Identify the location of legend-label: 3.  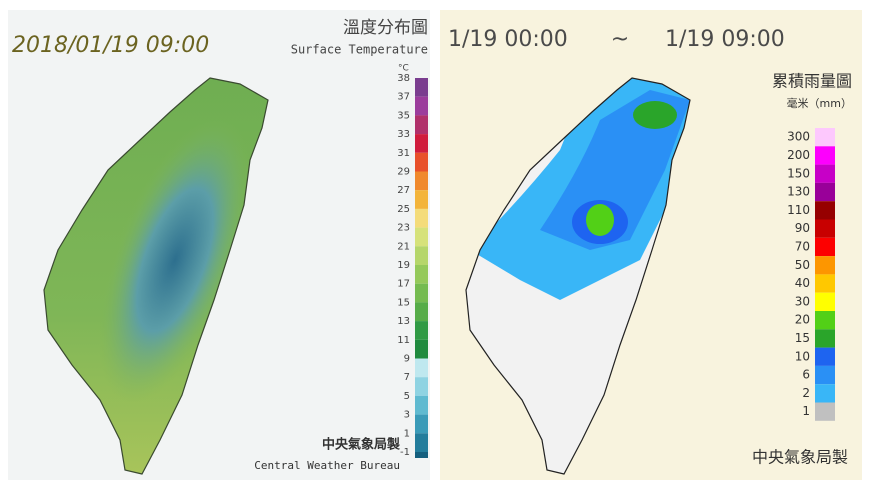
(407, 415).